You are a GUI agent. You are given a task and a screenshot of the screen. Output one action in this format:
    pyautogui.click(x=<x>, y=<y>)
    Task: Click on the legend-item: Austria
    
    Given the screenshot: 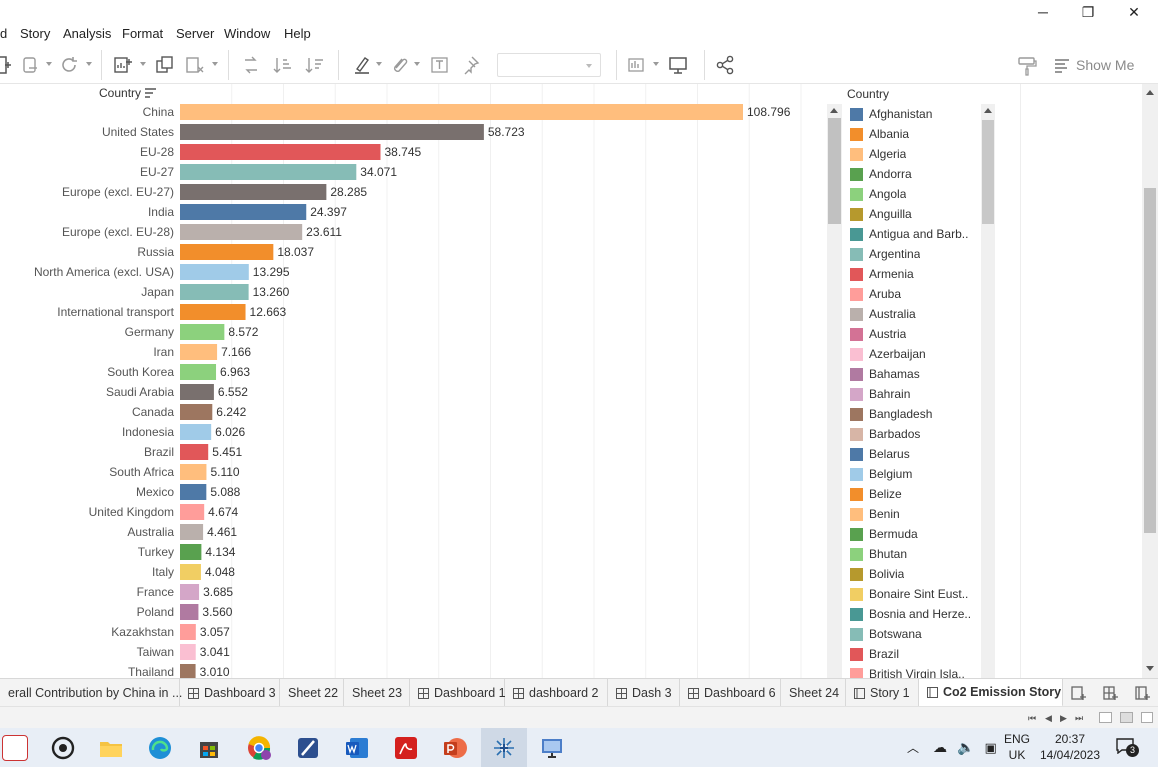 What is the action you would take?
    pyautogui.click(x=916, y=334)
    